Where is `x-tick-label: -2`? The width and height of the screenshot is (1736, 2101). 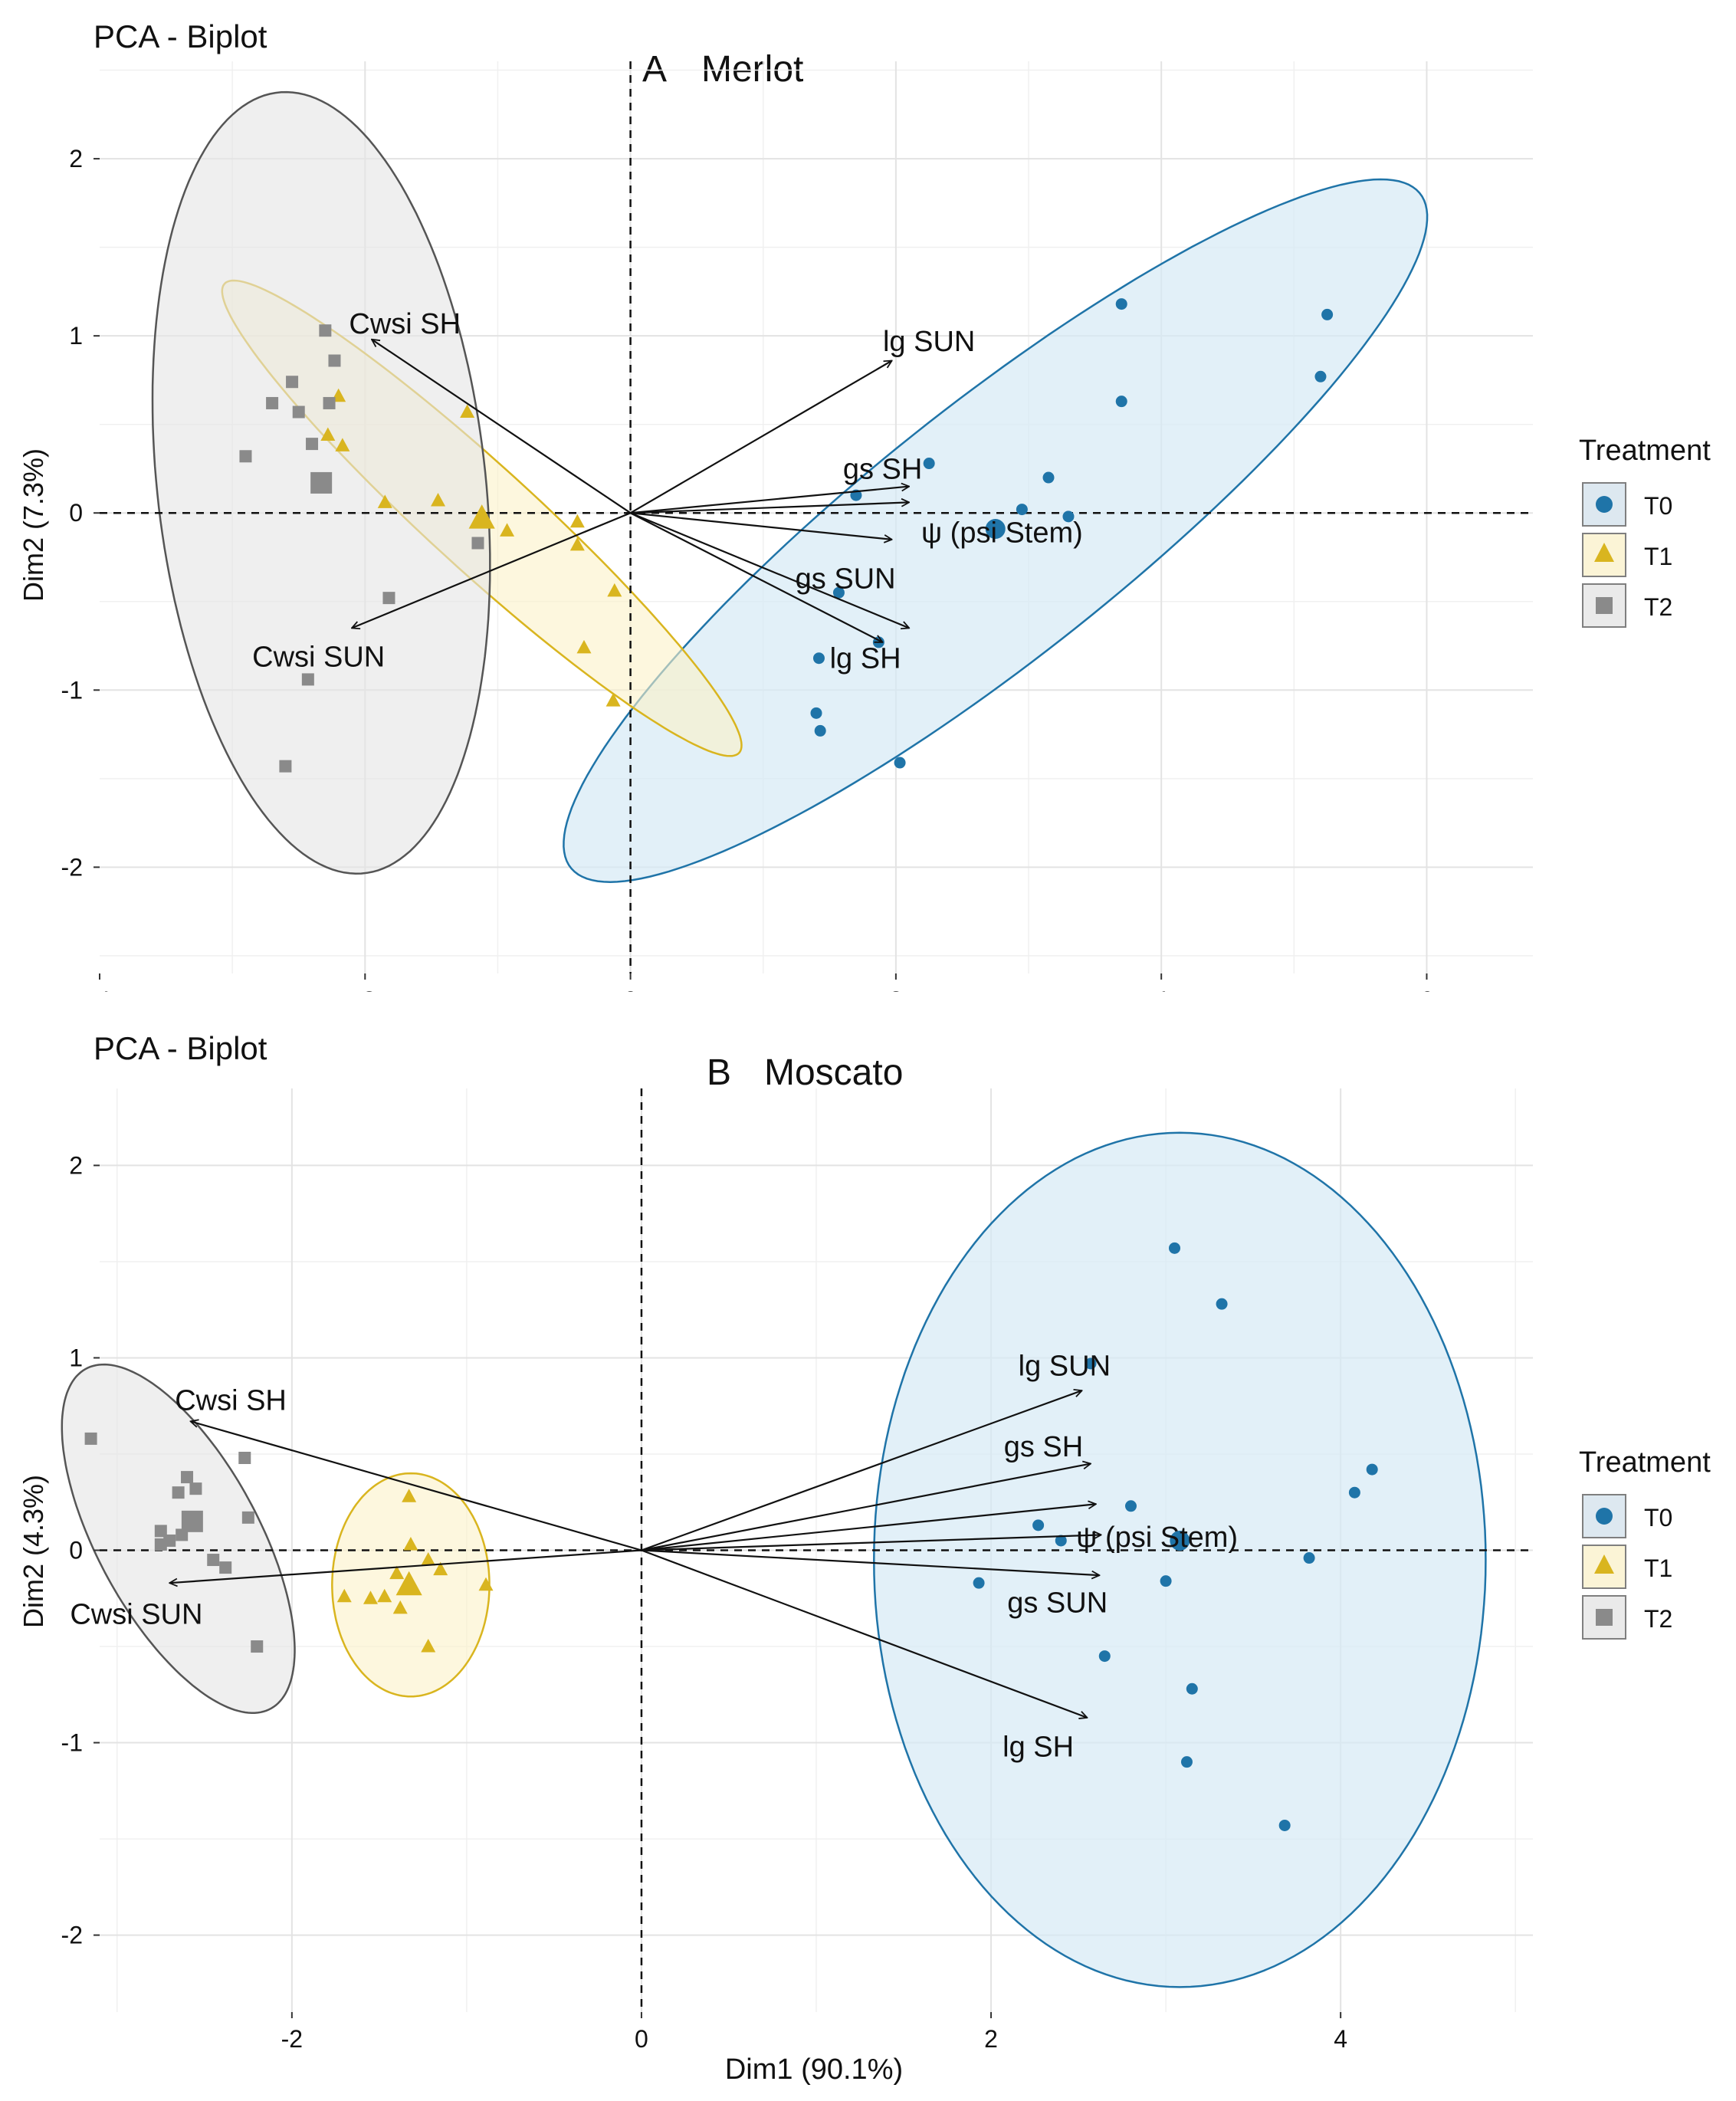 x-tick-label: -2 is located at coordinates (292, 2039).